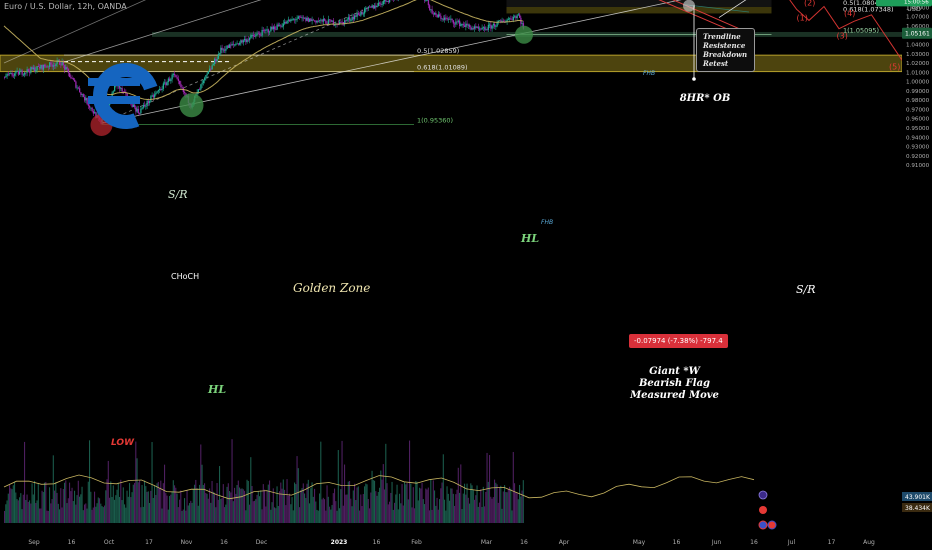 This screenshot has height=550, width=932. What do you see at coordinates (435, 121) in the screenshot?
I see `fib-label: 1(0.95360)` at bounding box center [435, 121].